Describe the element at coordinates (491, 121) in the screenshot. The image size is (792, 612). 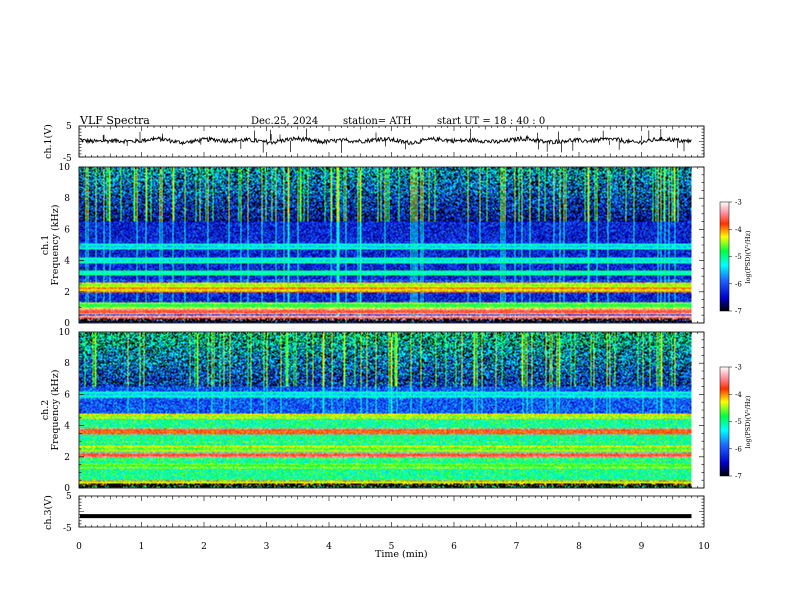
I see `start-ut-label: start UT = 18 : 40 : 0` at that location.